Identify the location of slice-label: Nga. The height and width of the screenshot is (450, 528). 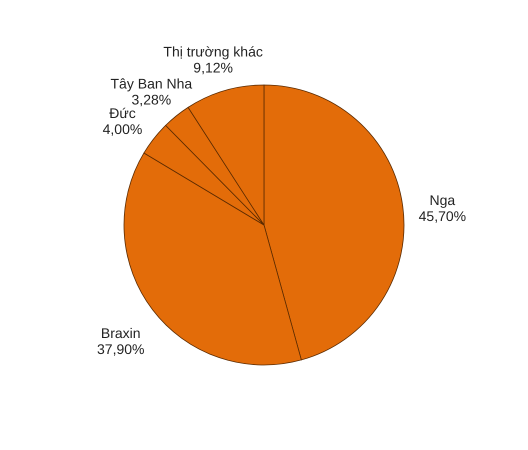
(443, 200).